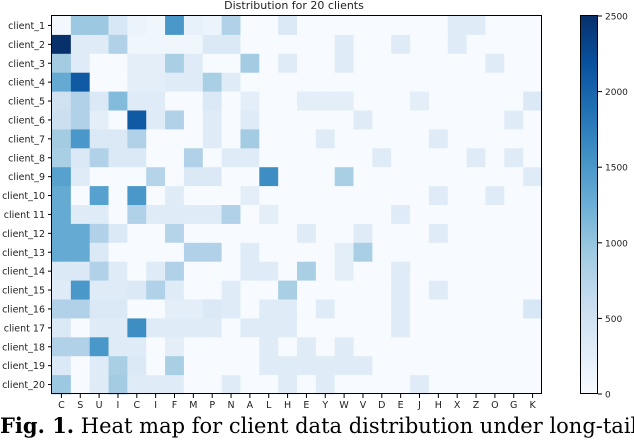 This screenshot has width=634, height=442. What do you see at coordinates (26, 45) in the screenshot?
I see `row-label: client_2` at bounding box center [26, 45].